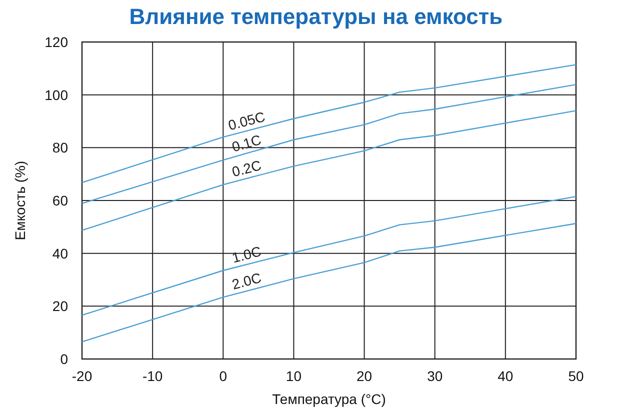 The height and width of the screenshot is (412, 632). What do you see at coordinates (506, 376) in the screenshot?
I see `x-tick-label: 40` at bounding box center [506, 376].